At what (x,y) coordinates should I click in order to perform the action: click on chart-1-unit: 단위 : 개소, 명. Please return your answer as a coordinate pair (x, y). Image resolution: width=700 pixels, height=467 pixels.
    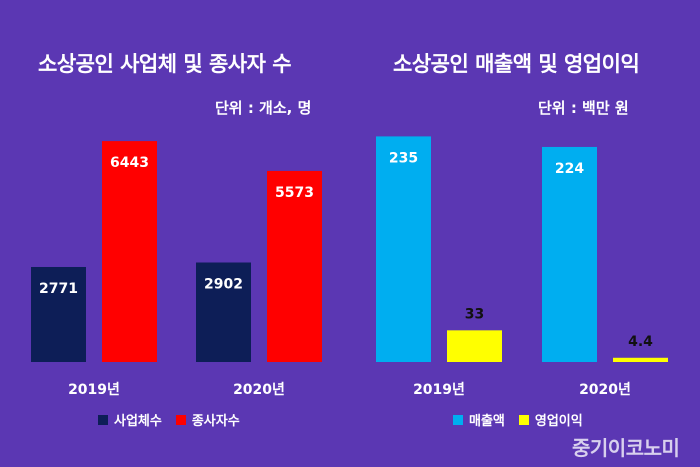
    Looking at the image, I should click on (263, 108).